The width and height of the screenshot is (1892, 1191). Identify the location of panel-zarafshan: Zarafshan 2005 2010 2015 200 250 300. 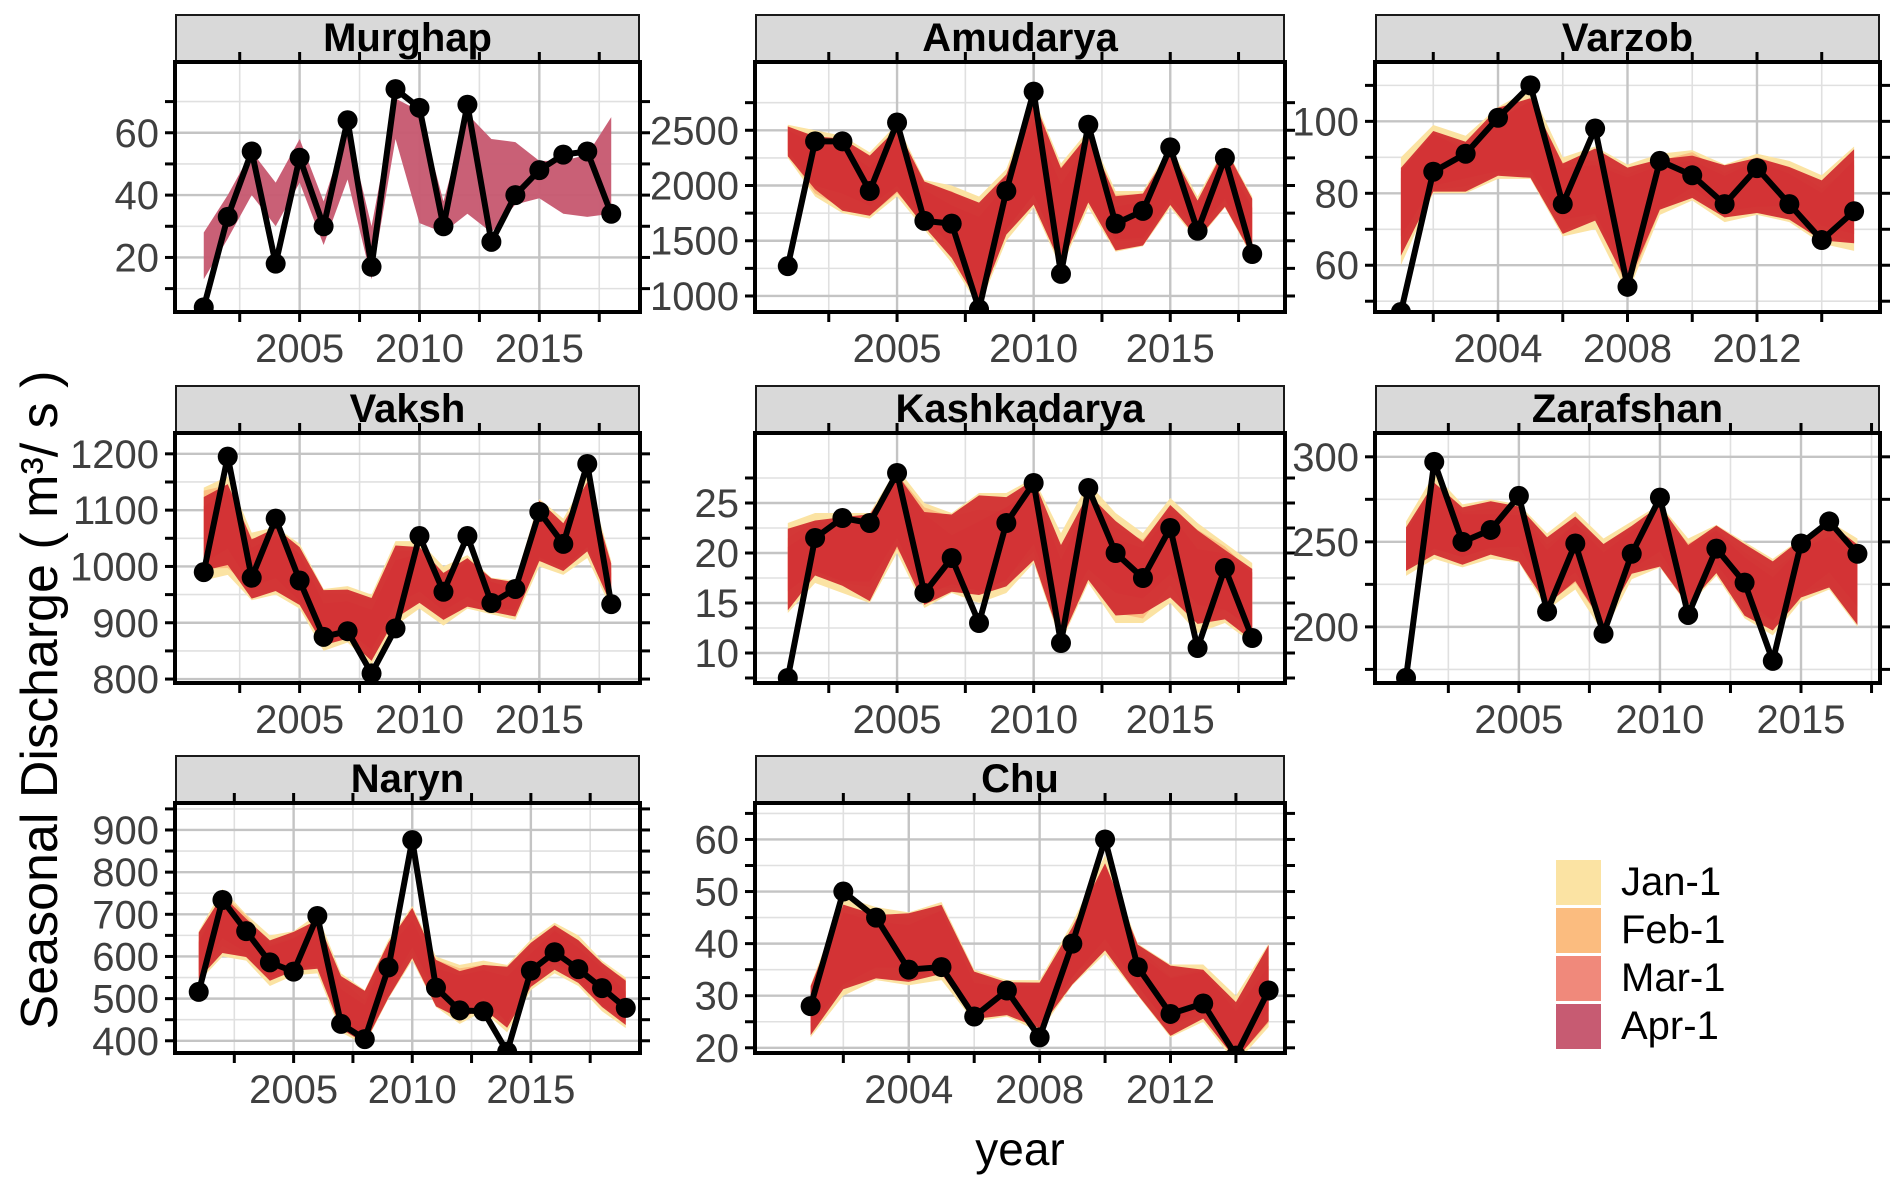
(1591, 563).